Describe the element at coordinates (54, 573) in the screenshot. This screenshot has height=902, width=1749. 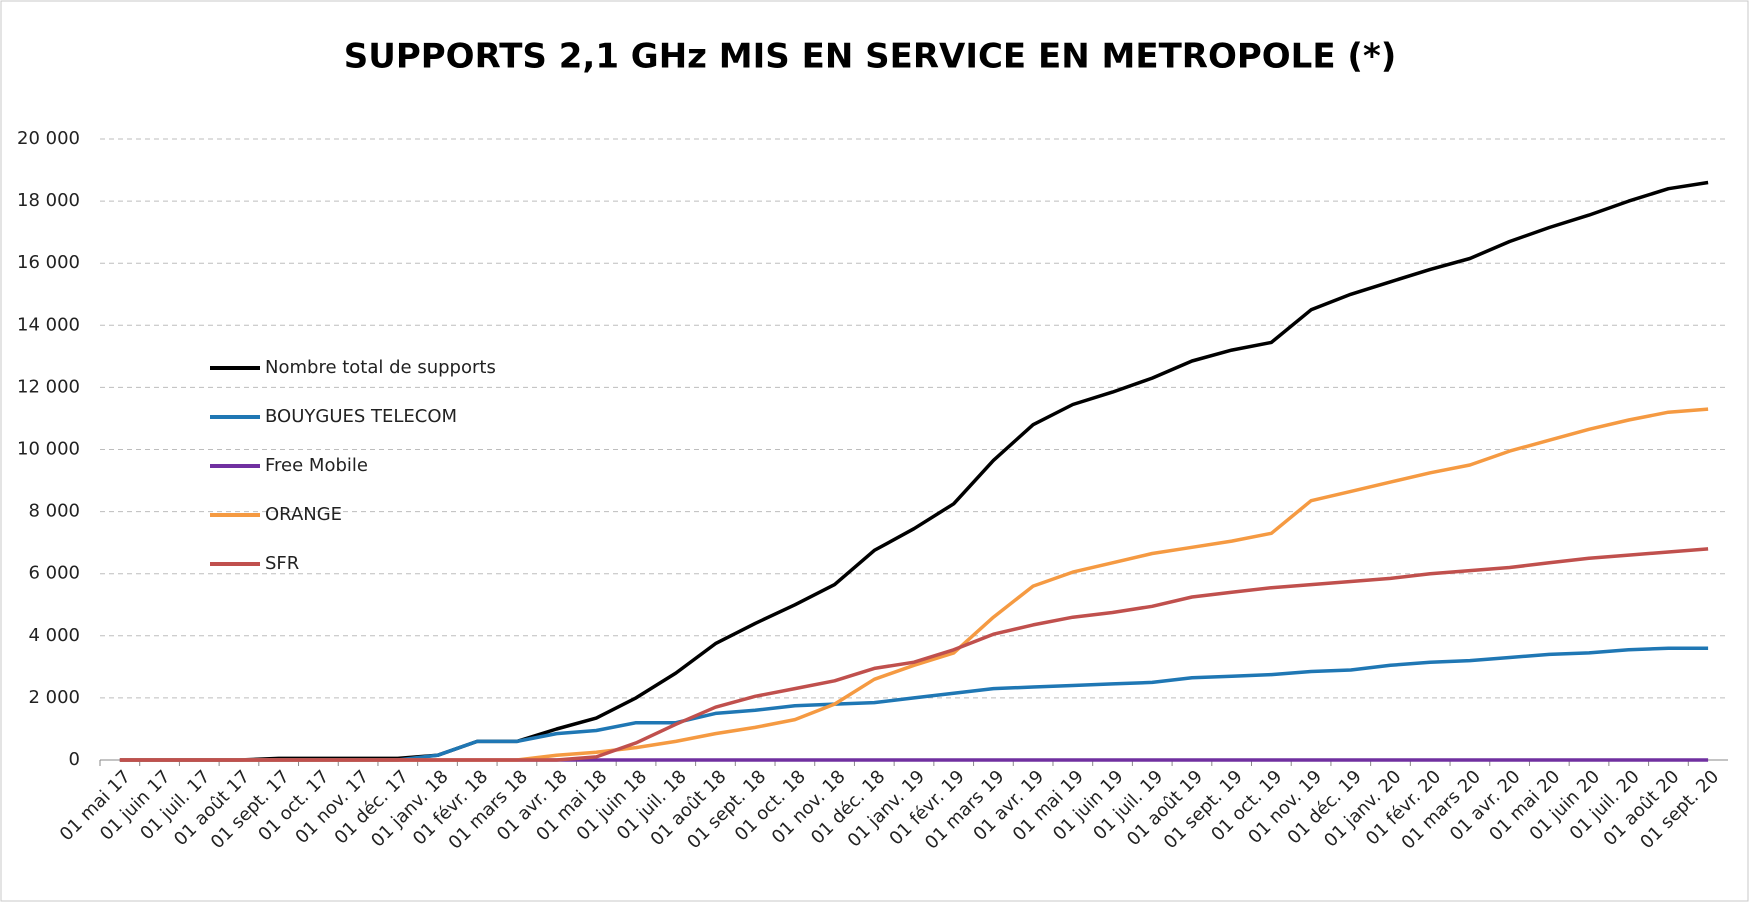
I see `y-tick-label: 6 000` at that location.